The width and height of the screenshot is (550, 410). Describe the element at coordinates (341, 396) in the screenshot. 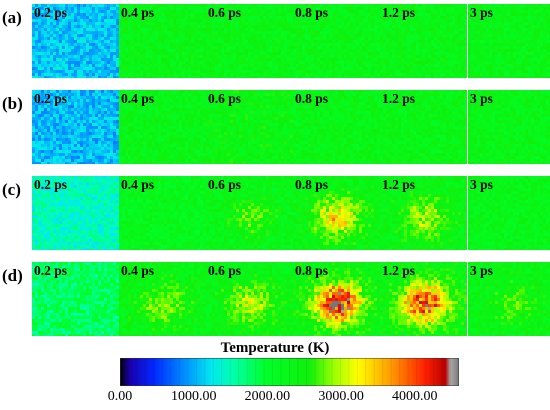

I see `colorbar-tick-label: 3000.00` at that location.